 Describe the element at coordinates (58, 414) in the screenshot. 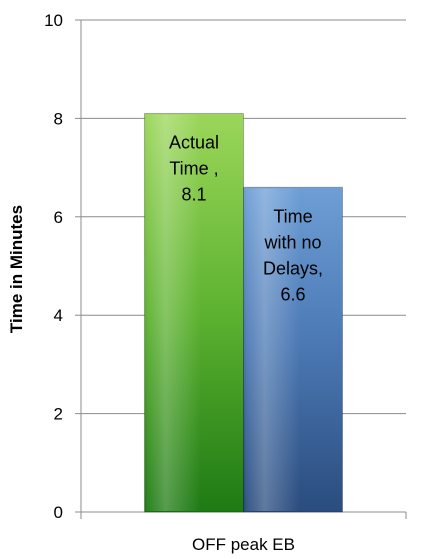

I see `y-tick-label: 2` at that location.